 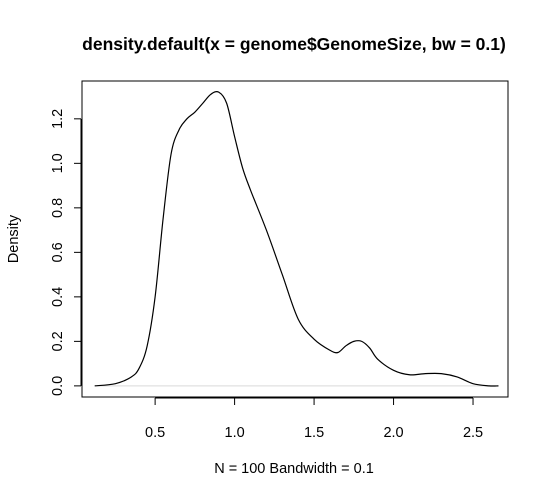 What do you see at coordinates (314, 433) in the screenshot?
I see `x-tick-label: 1.5` at bounding box center [314, 433].